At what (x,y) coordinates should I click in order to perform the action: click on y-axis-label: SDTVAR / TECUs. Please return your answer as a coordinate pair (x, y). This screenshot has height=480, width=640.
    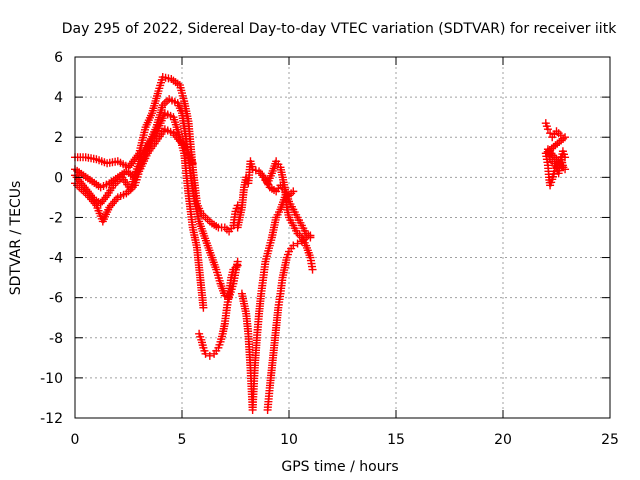
    Looking at the image, I should click on (16, 238).